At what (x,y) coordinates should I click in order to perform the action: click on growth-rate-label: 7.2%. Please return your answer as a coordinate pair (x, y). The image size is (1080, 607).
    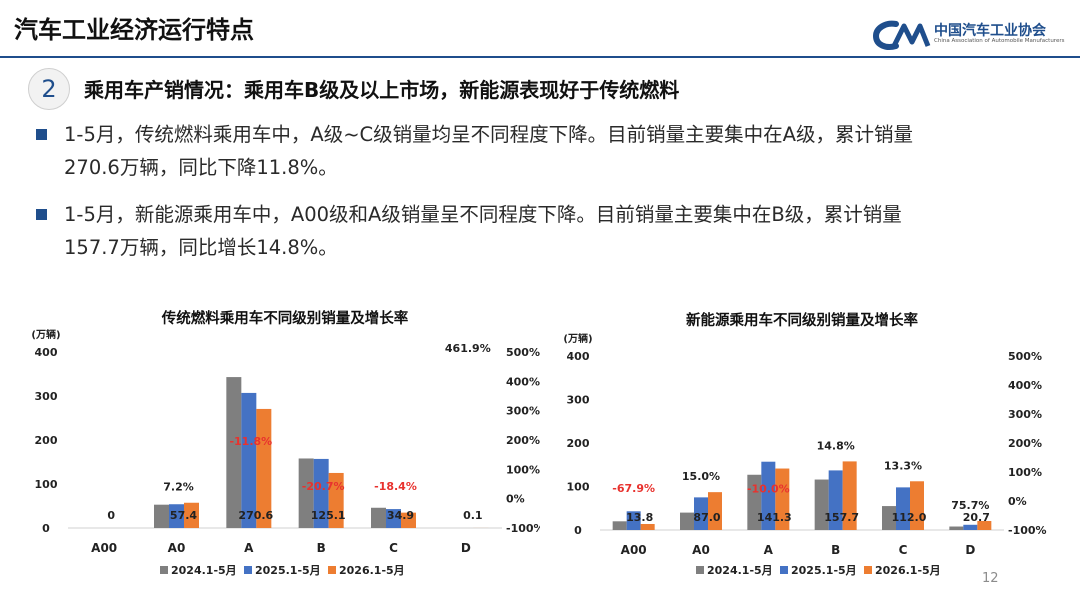
    Looking at the image, I should click on (178, 487).